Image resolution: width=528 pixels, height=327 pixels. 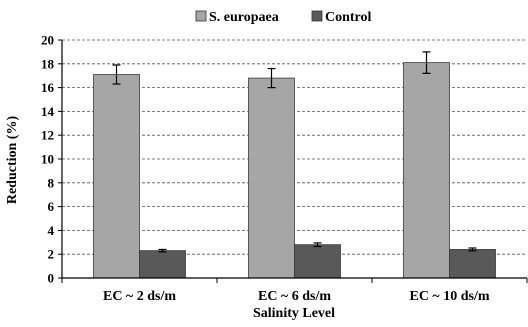 What do you see at coordinates (51, 230) in the screenshot?
I see `y-tick-label: 4` at bounding box center [51, 230].